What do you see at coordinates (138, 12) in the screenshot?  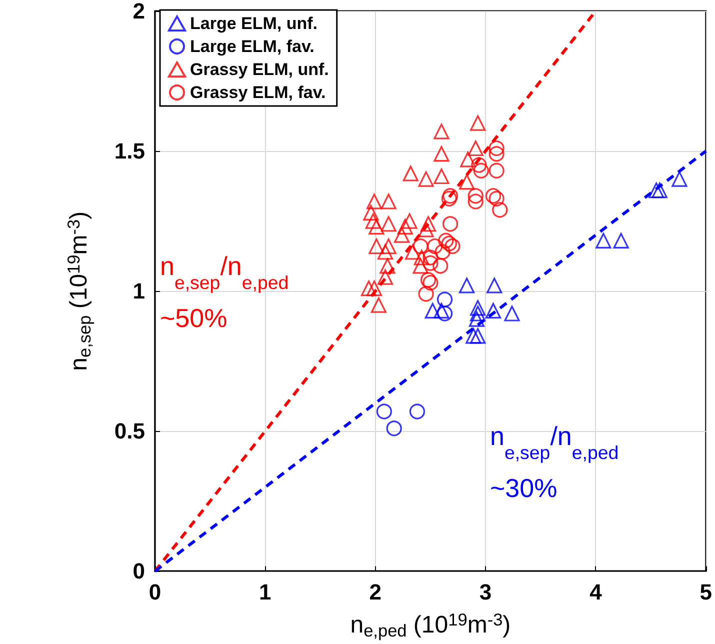 I see `y-tick-label: 2` at bounding box center [138, 12].